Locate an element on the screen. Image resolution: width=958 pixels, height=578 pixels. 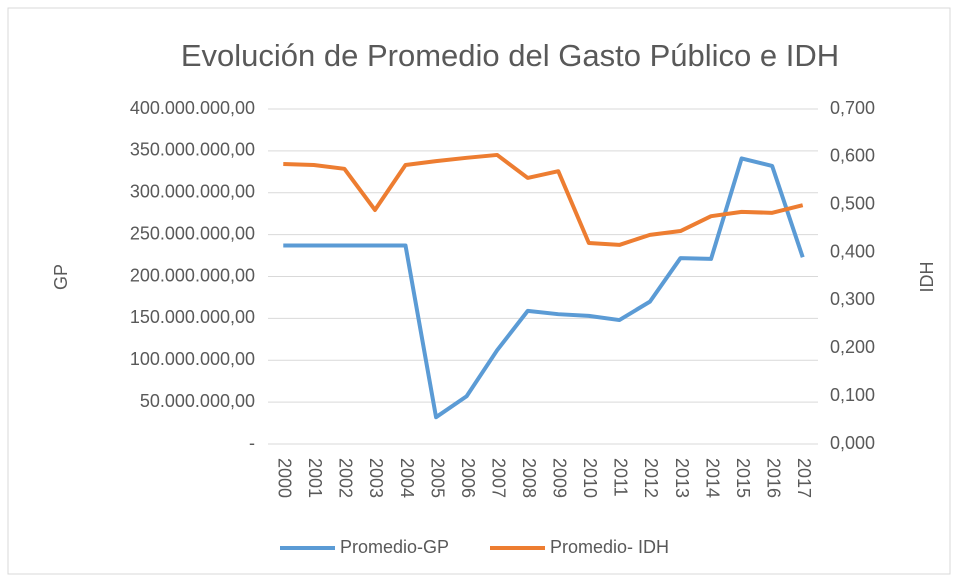
y2-axis-title: IDH is located at coordinates (927, 277).